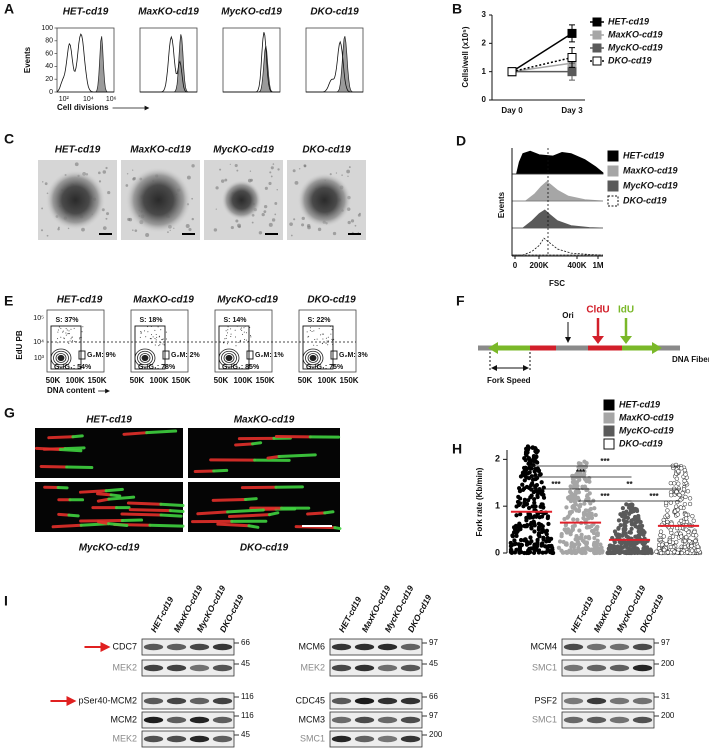  What do you see at coordinates (465, 56) in the screenshot?
I see `y-axis-label: Cells/well (x10⁵)` at bounding box center [465, 56].